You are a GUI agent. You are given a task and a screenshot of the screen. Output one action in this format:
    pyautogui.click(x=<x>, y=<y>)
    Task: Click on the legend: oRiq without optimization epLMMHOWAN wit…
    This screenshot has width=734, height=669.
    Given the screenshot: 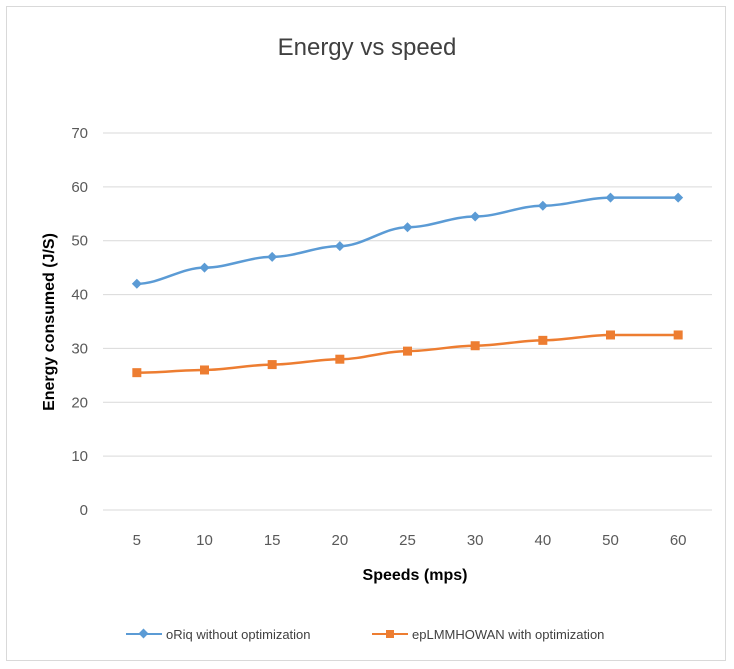 What is the action you would take?
    pyautogui.click(x=367, y=634)
    